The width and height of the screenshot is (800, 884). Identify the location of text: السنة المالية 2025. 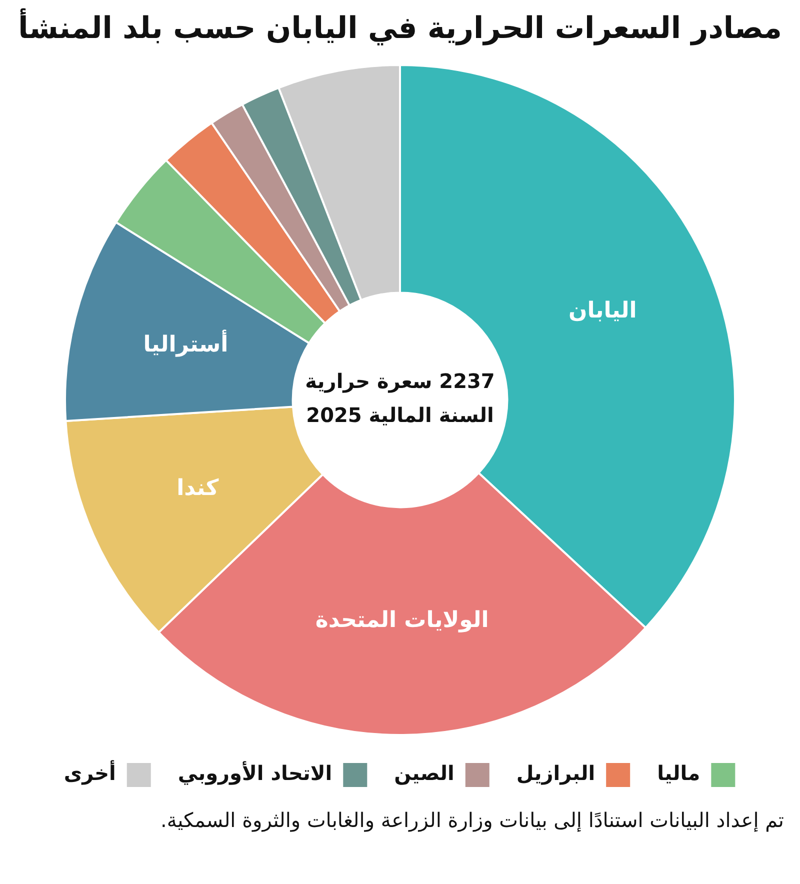
(400, 415).